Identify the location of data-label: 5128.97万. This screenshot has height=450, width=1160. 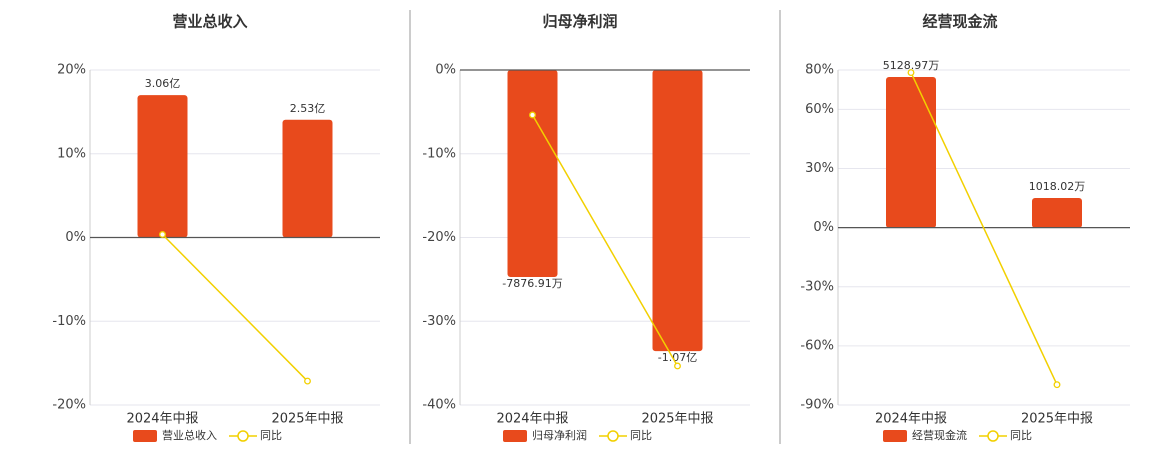
(911, 65).